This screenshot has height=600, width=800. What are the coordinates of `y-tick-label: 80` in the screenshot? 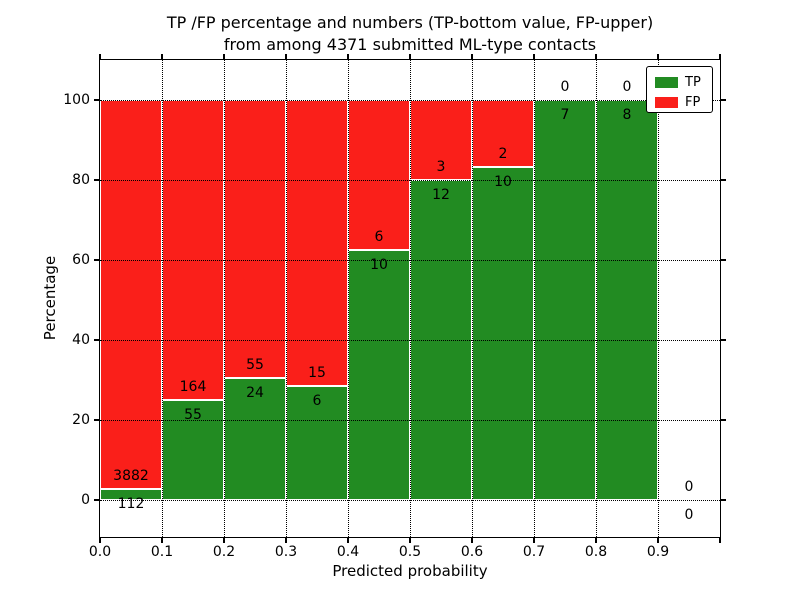 It's located at (81, 180).